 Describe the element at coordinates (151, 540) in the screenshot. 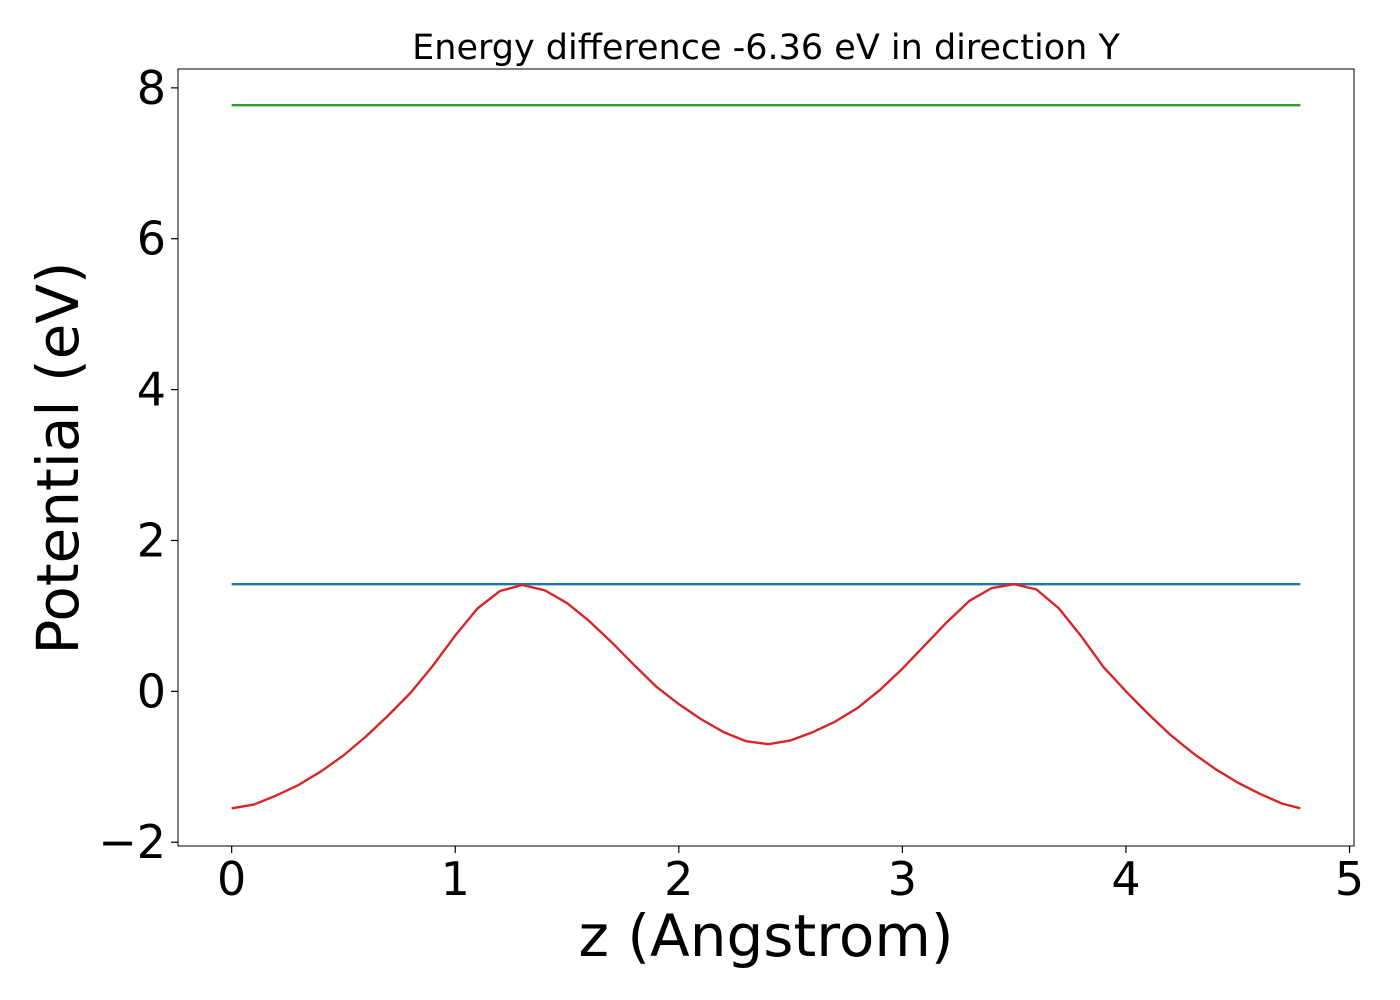

I see `y-tick-label: 2` at that location.